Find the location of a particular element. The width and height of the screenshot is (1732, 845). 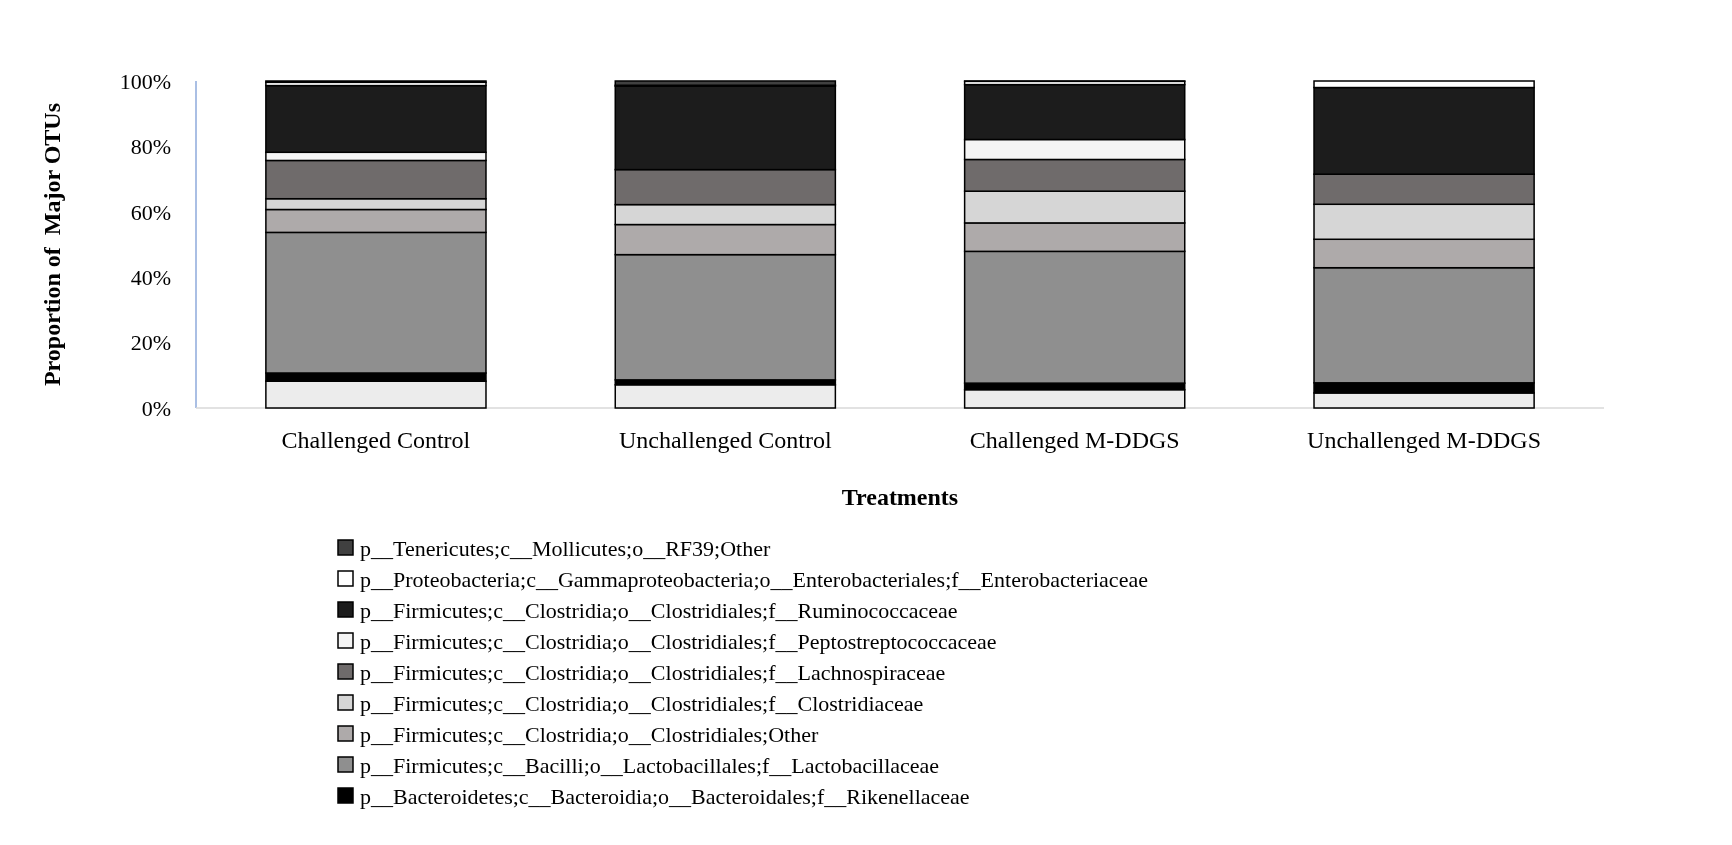

legend-label: p__Proteobacteria;c__Gammaproteobacteria;o__Enterobacteriales;f__Enterobacteriaceae is located at coordinates (754, 579).